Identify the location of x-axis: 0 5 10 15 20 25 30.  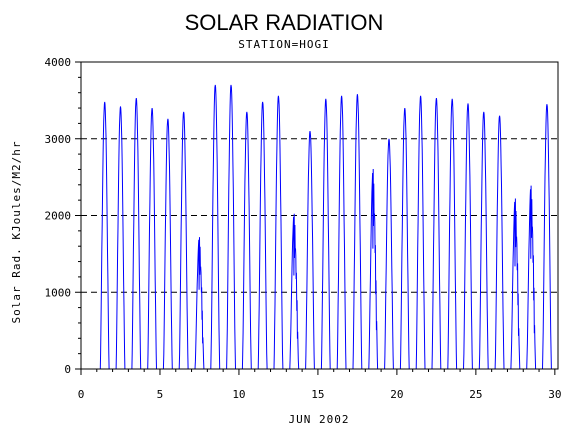
(319, 385).